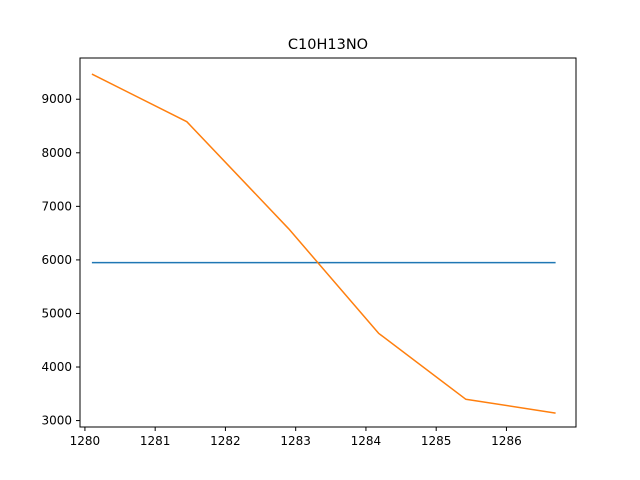  What do you see at coordinates (155, 441) in the screenshot?
I see `x-tick-label: 1281` at bounding box center [155, 441].